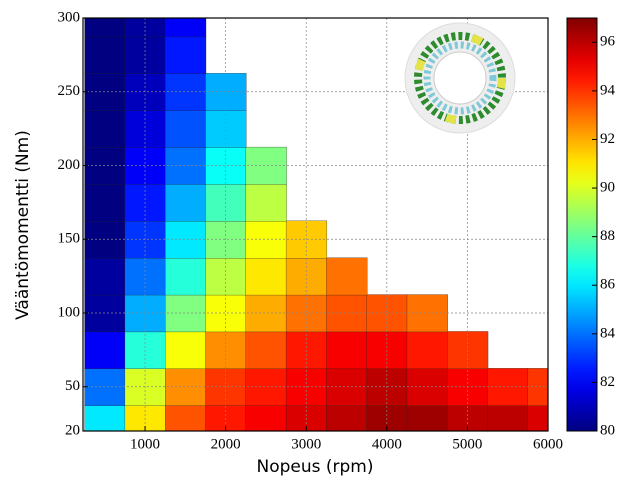  I want to click on colorbar-tick-label: 90, so click(607, 187).